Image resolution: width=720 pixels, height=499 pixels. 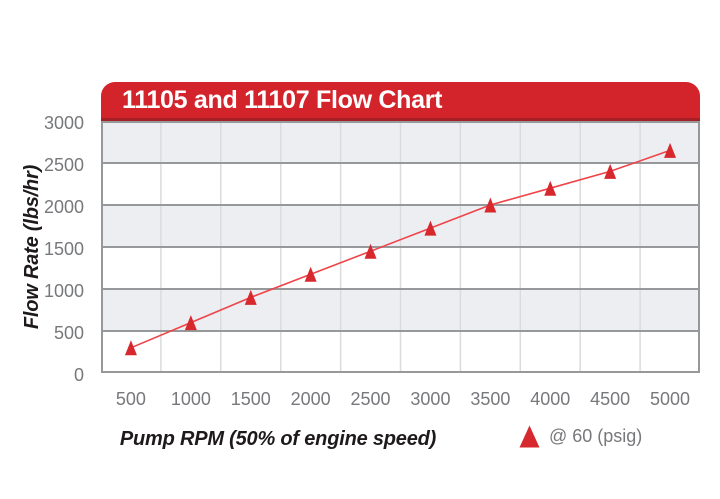 I want to click on x-tick-label: 1000, so click(x=190, y=399).